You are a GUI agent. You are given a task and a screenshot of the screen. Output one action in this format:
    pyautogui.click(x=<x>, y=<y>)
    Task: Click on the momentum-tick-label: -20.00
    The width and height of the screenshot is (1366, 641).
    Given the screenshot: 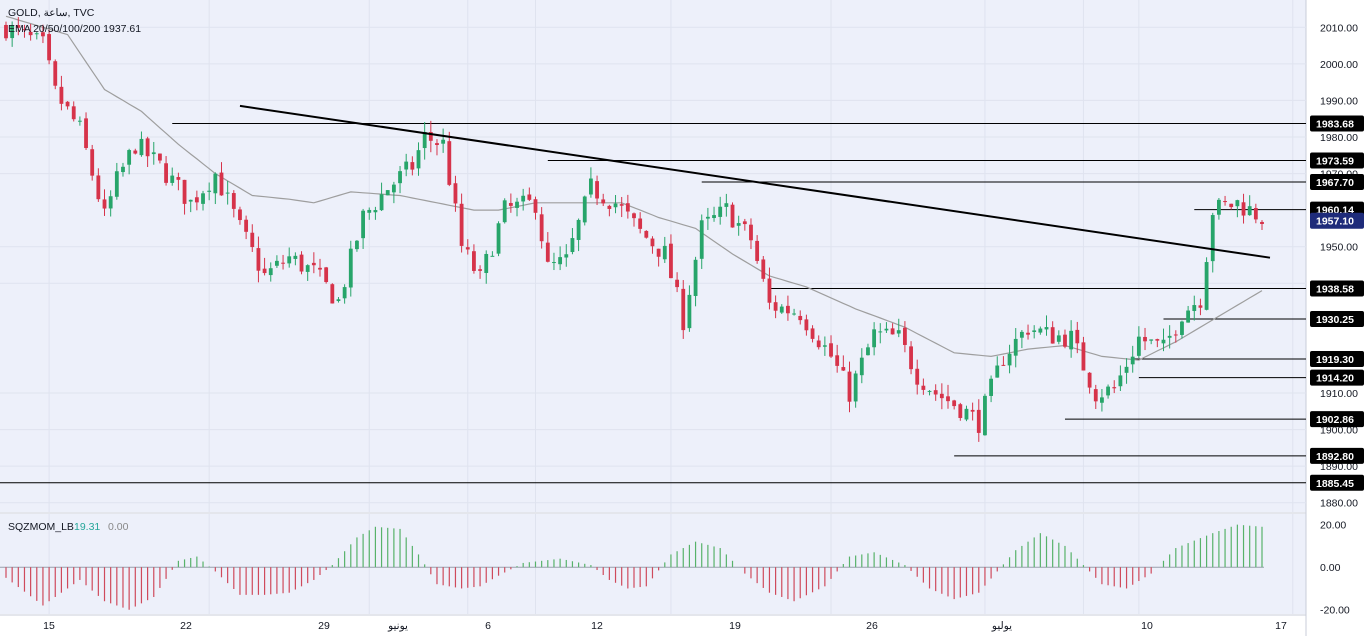 What is the action you would take?
    pyautogui.click(x=1335, y=611)
    